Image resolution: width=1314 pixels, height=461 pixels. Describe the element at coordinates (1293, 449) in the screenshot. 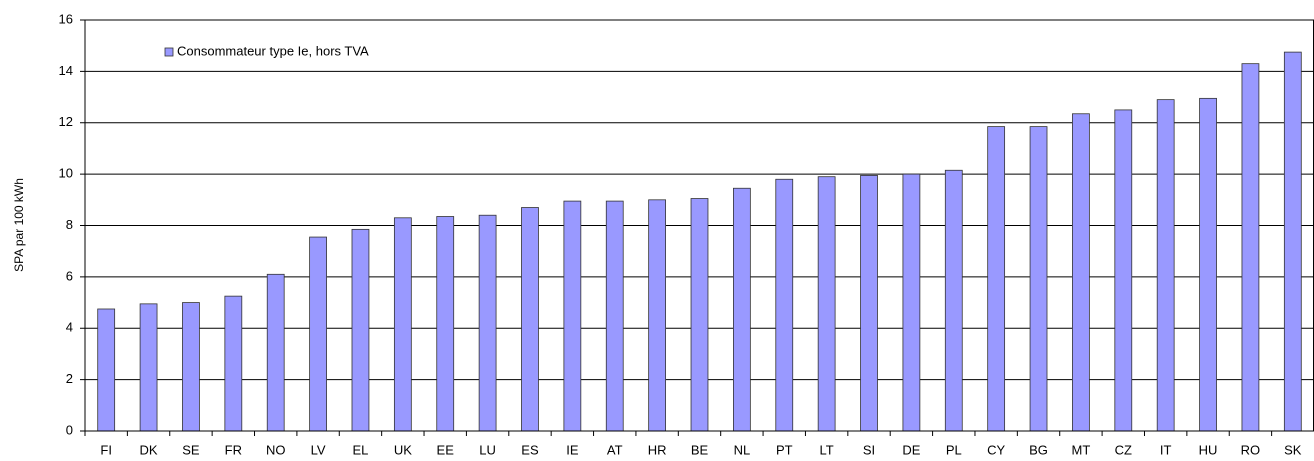

I see `x-tick-label: SK` at that location.